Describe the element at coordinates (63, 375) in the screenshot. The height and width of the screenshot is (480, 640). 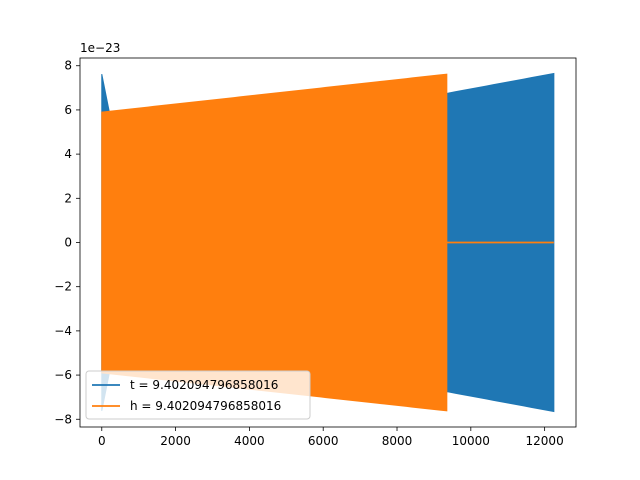
I see `y-tick-label: −6` at that location.